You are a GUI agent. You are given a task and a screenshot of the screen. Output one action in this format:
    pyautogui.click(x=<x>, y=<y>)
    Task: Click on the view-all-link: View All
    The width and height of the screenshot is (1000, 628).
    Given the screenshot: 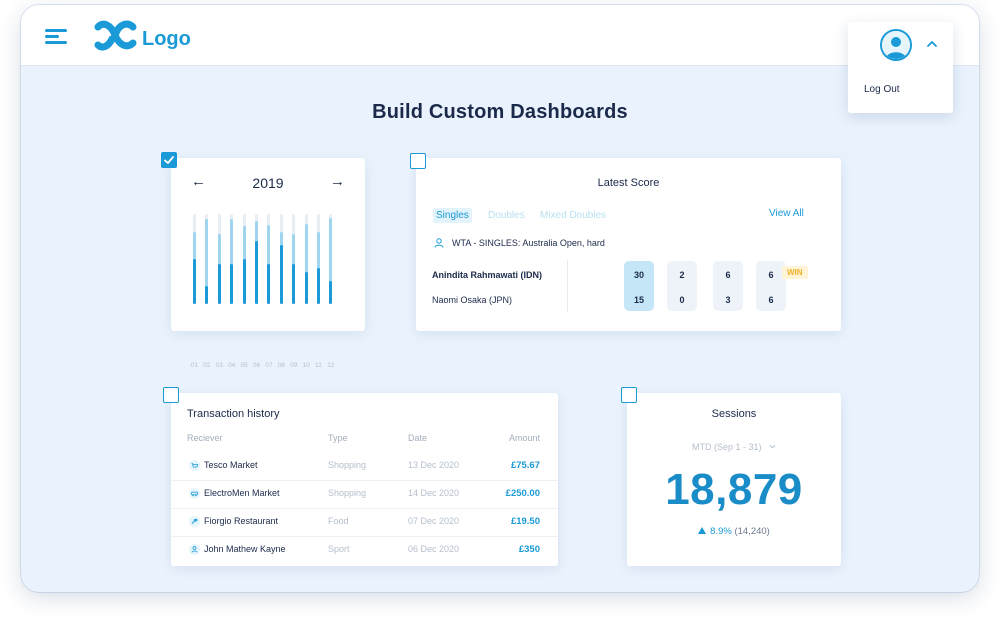 What is the action you would take?
    pyautogui.click(x=786, y=213)
    